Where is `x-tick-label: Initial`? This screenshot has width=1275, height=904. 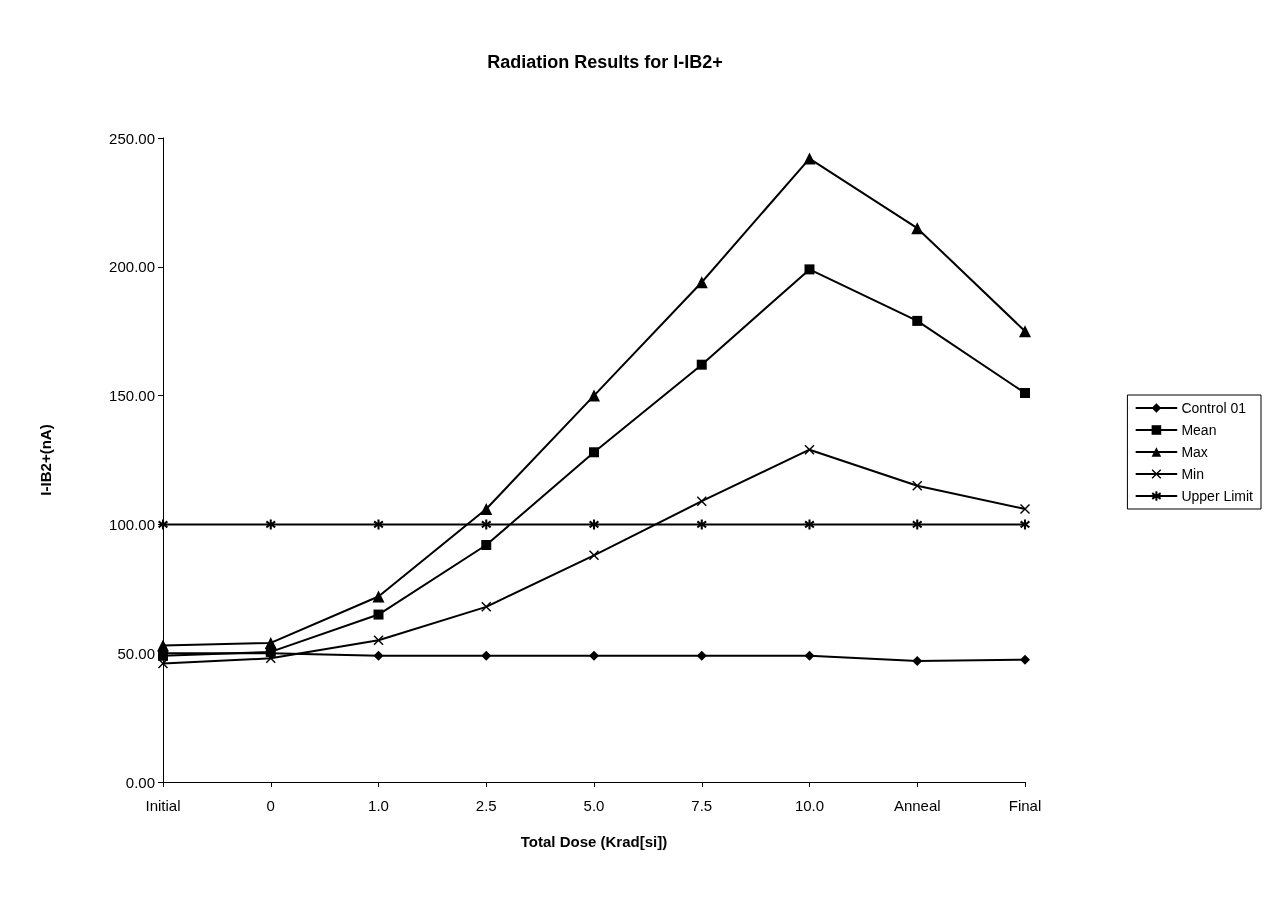 x-tick-label: Initial is located at coordinates (163, 805).